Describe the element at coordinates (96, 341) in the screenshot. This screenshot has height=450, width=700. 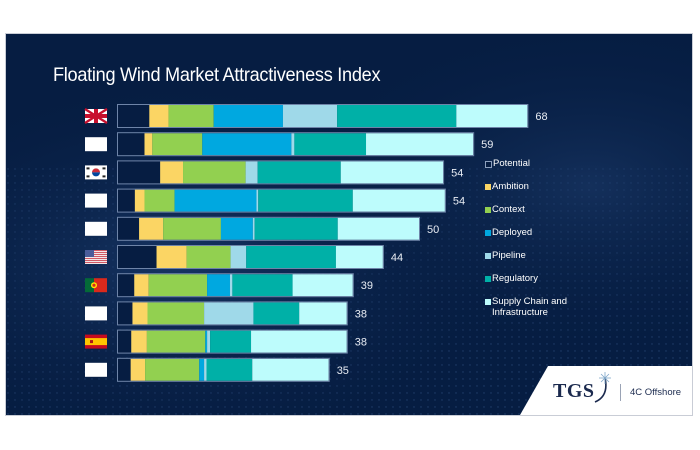
I see `spain-flag-icon` at that location.